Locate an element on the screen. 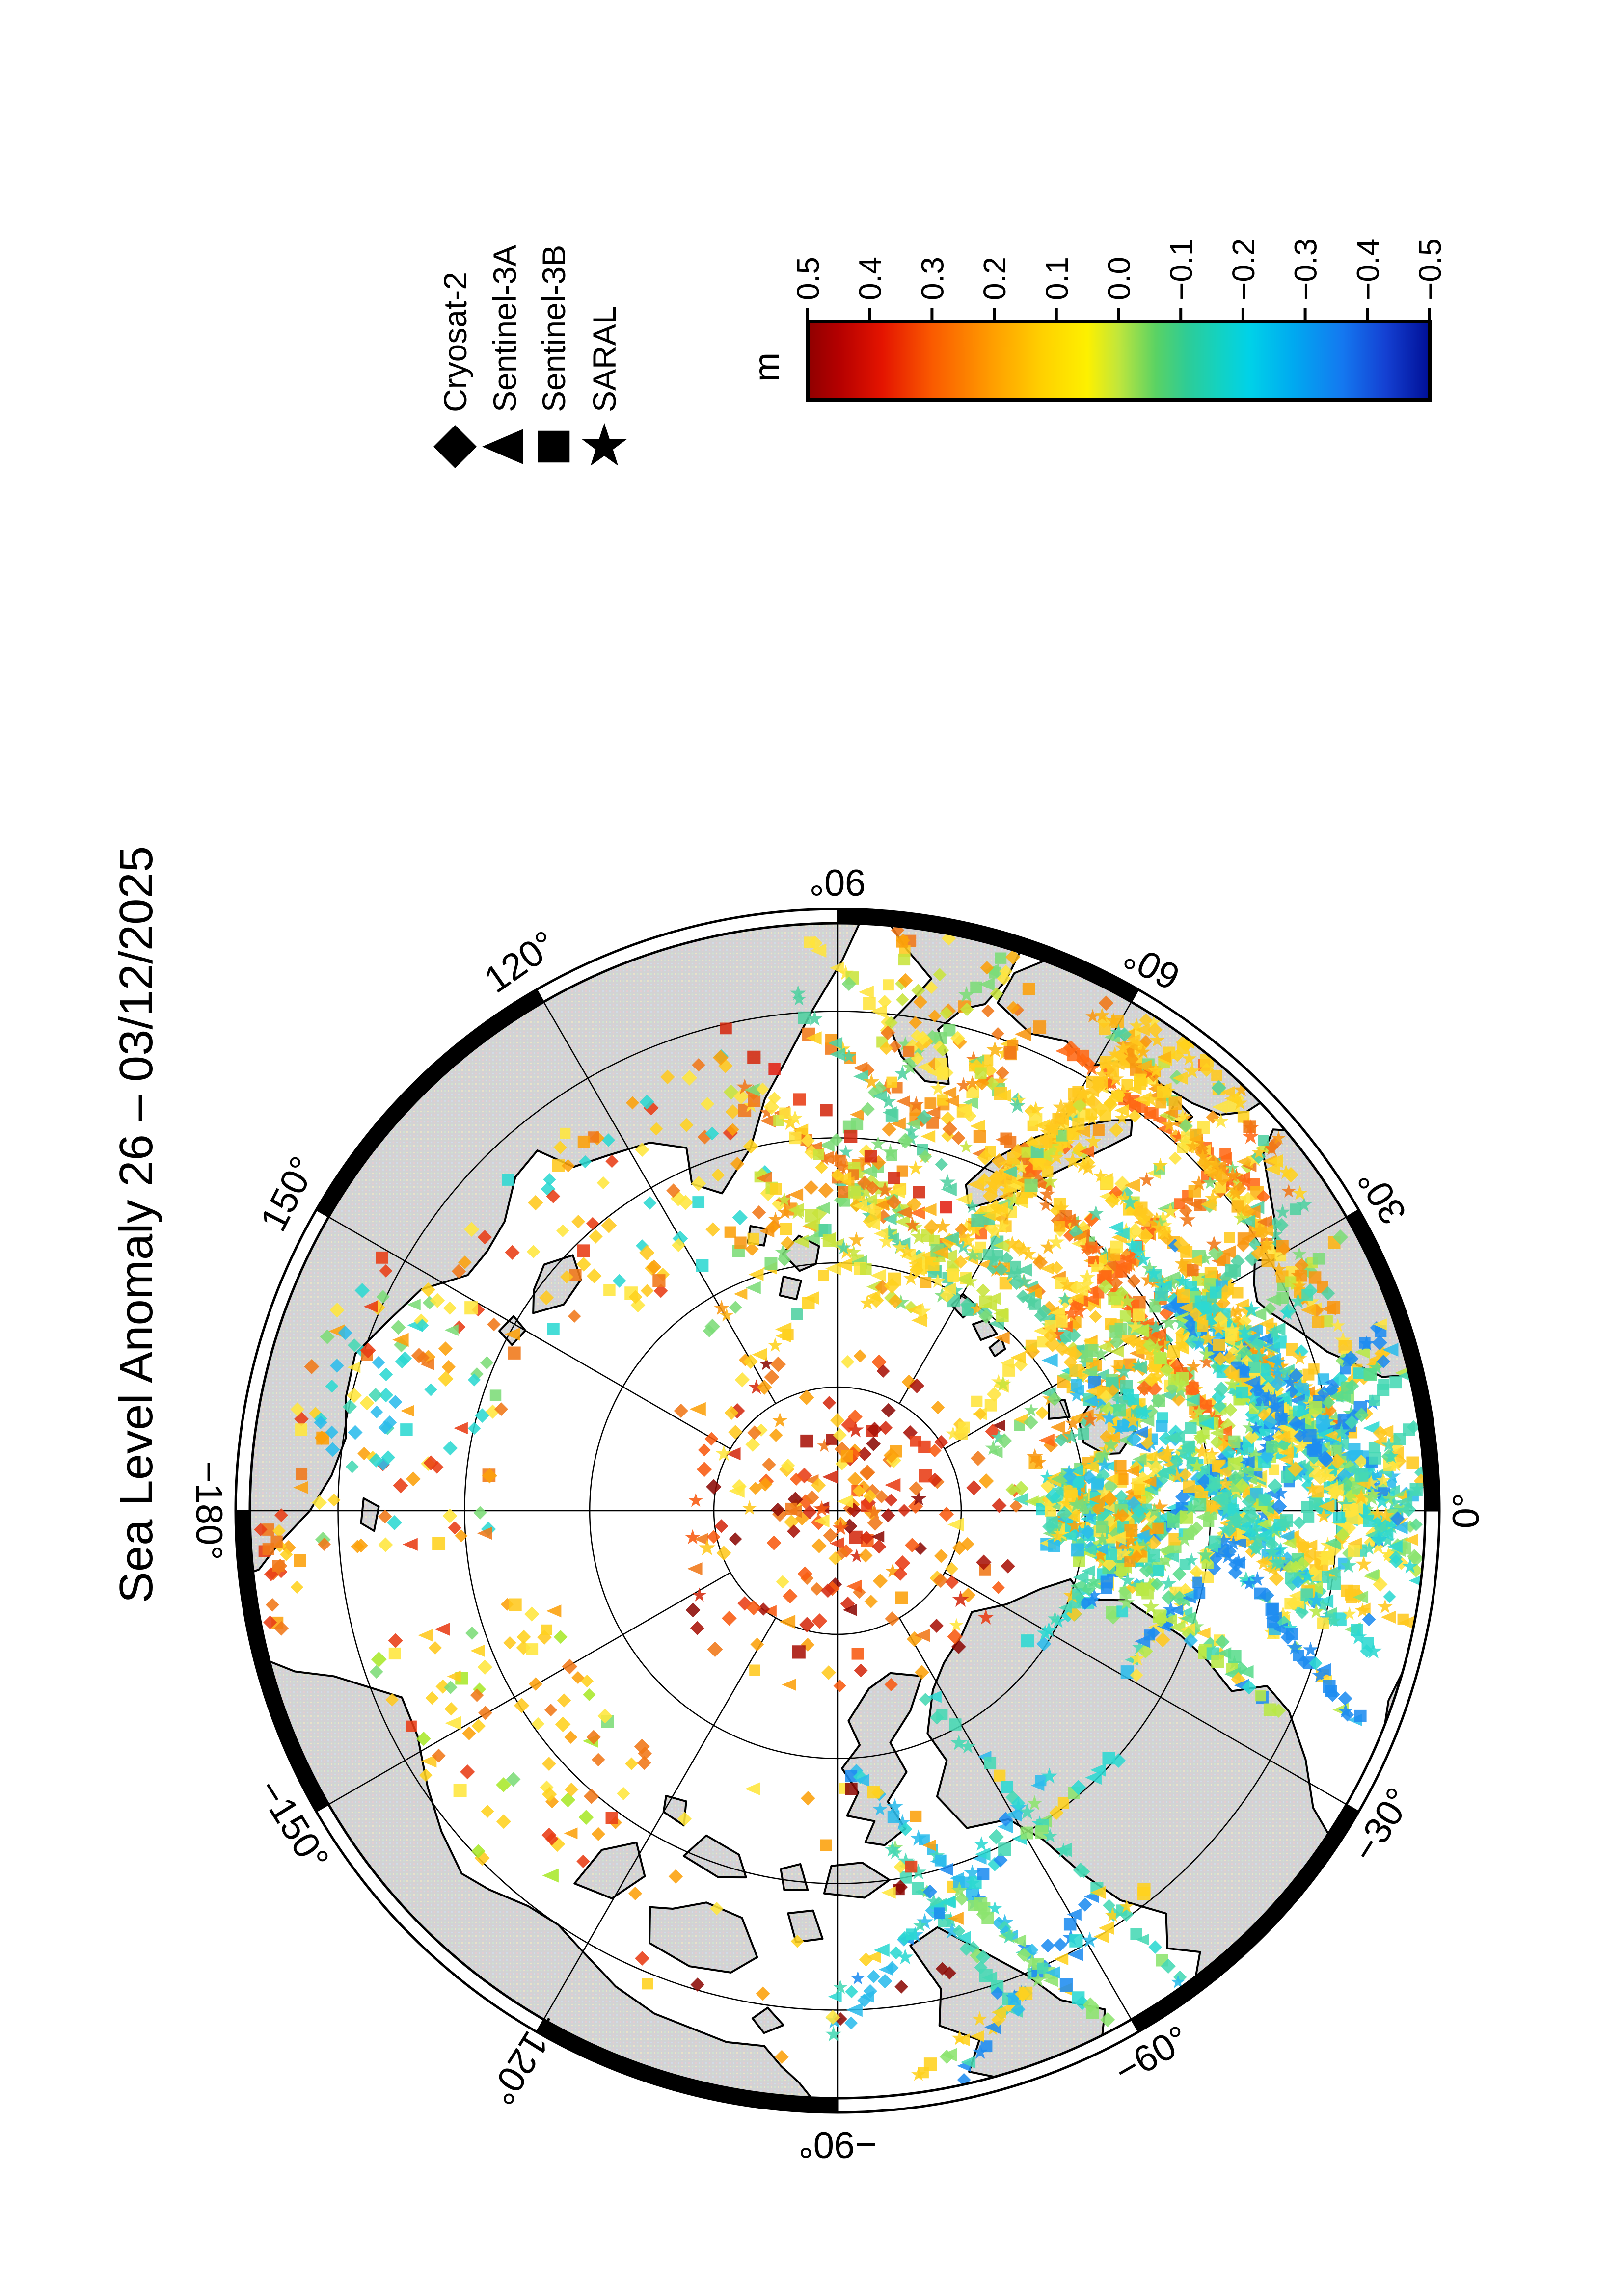 This screenshot has width=1623, height=2296. meridian--150 is located at coordinates (530, 1688).